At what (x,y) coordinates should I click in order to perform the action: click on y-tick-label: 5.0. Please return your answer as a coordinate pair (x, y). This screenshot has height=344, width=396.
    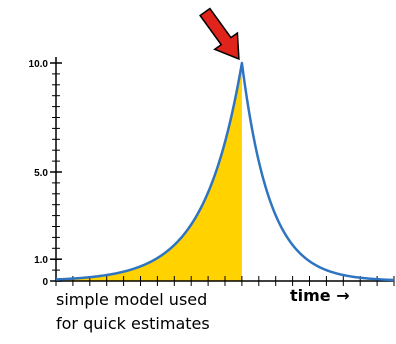
    Looking at the image, I should click on (41, 173).